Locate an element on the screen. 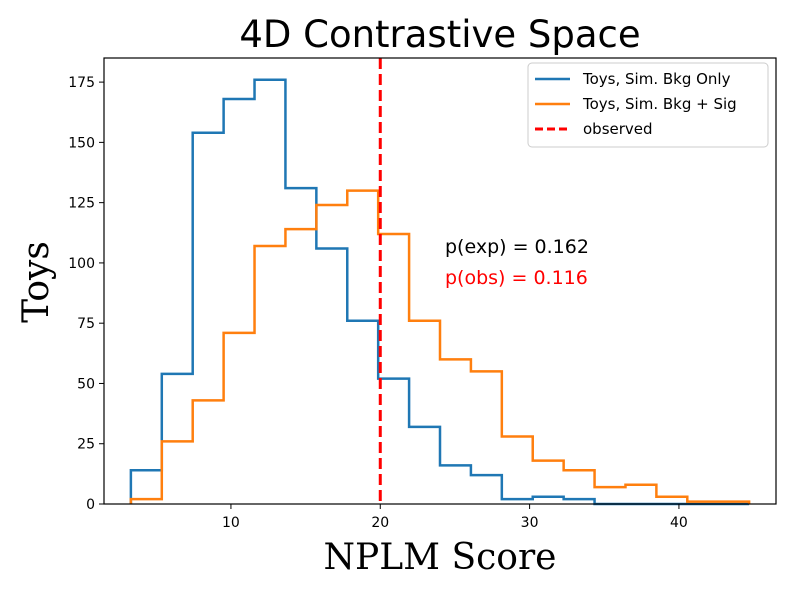 The width and height of the screenshot is (793, 594). x-tick-label: 40 is located at coordinates (679, 523).